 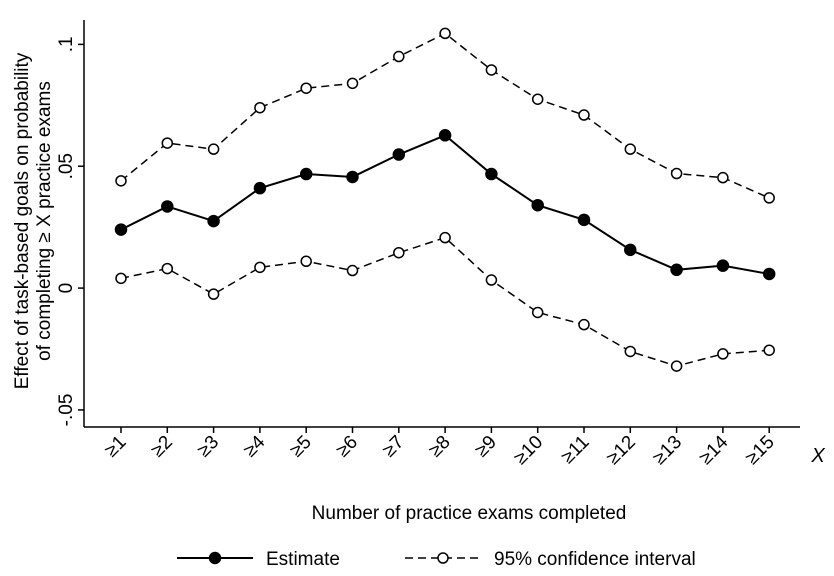 I want to click on x-tick-label: ≥2, so click(x=162, y=447).